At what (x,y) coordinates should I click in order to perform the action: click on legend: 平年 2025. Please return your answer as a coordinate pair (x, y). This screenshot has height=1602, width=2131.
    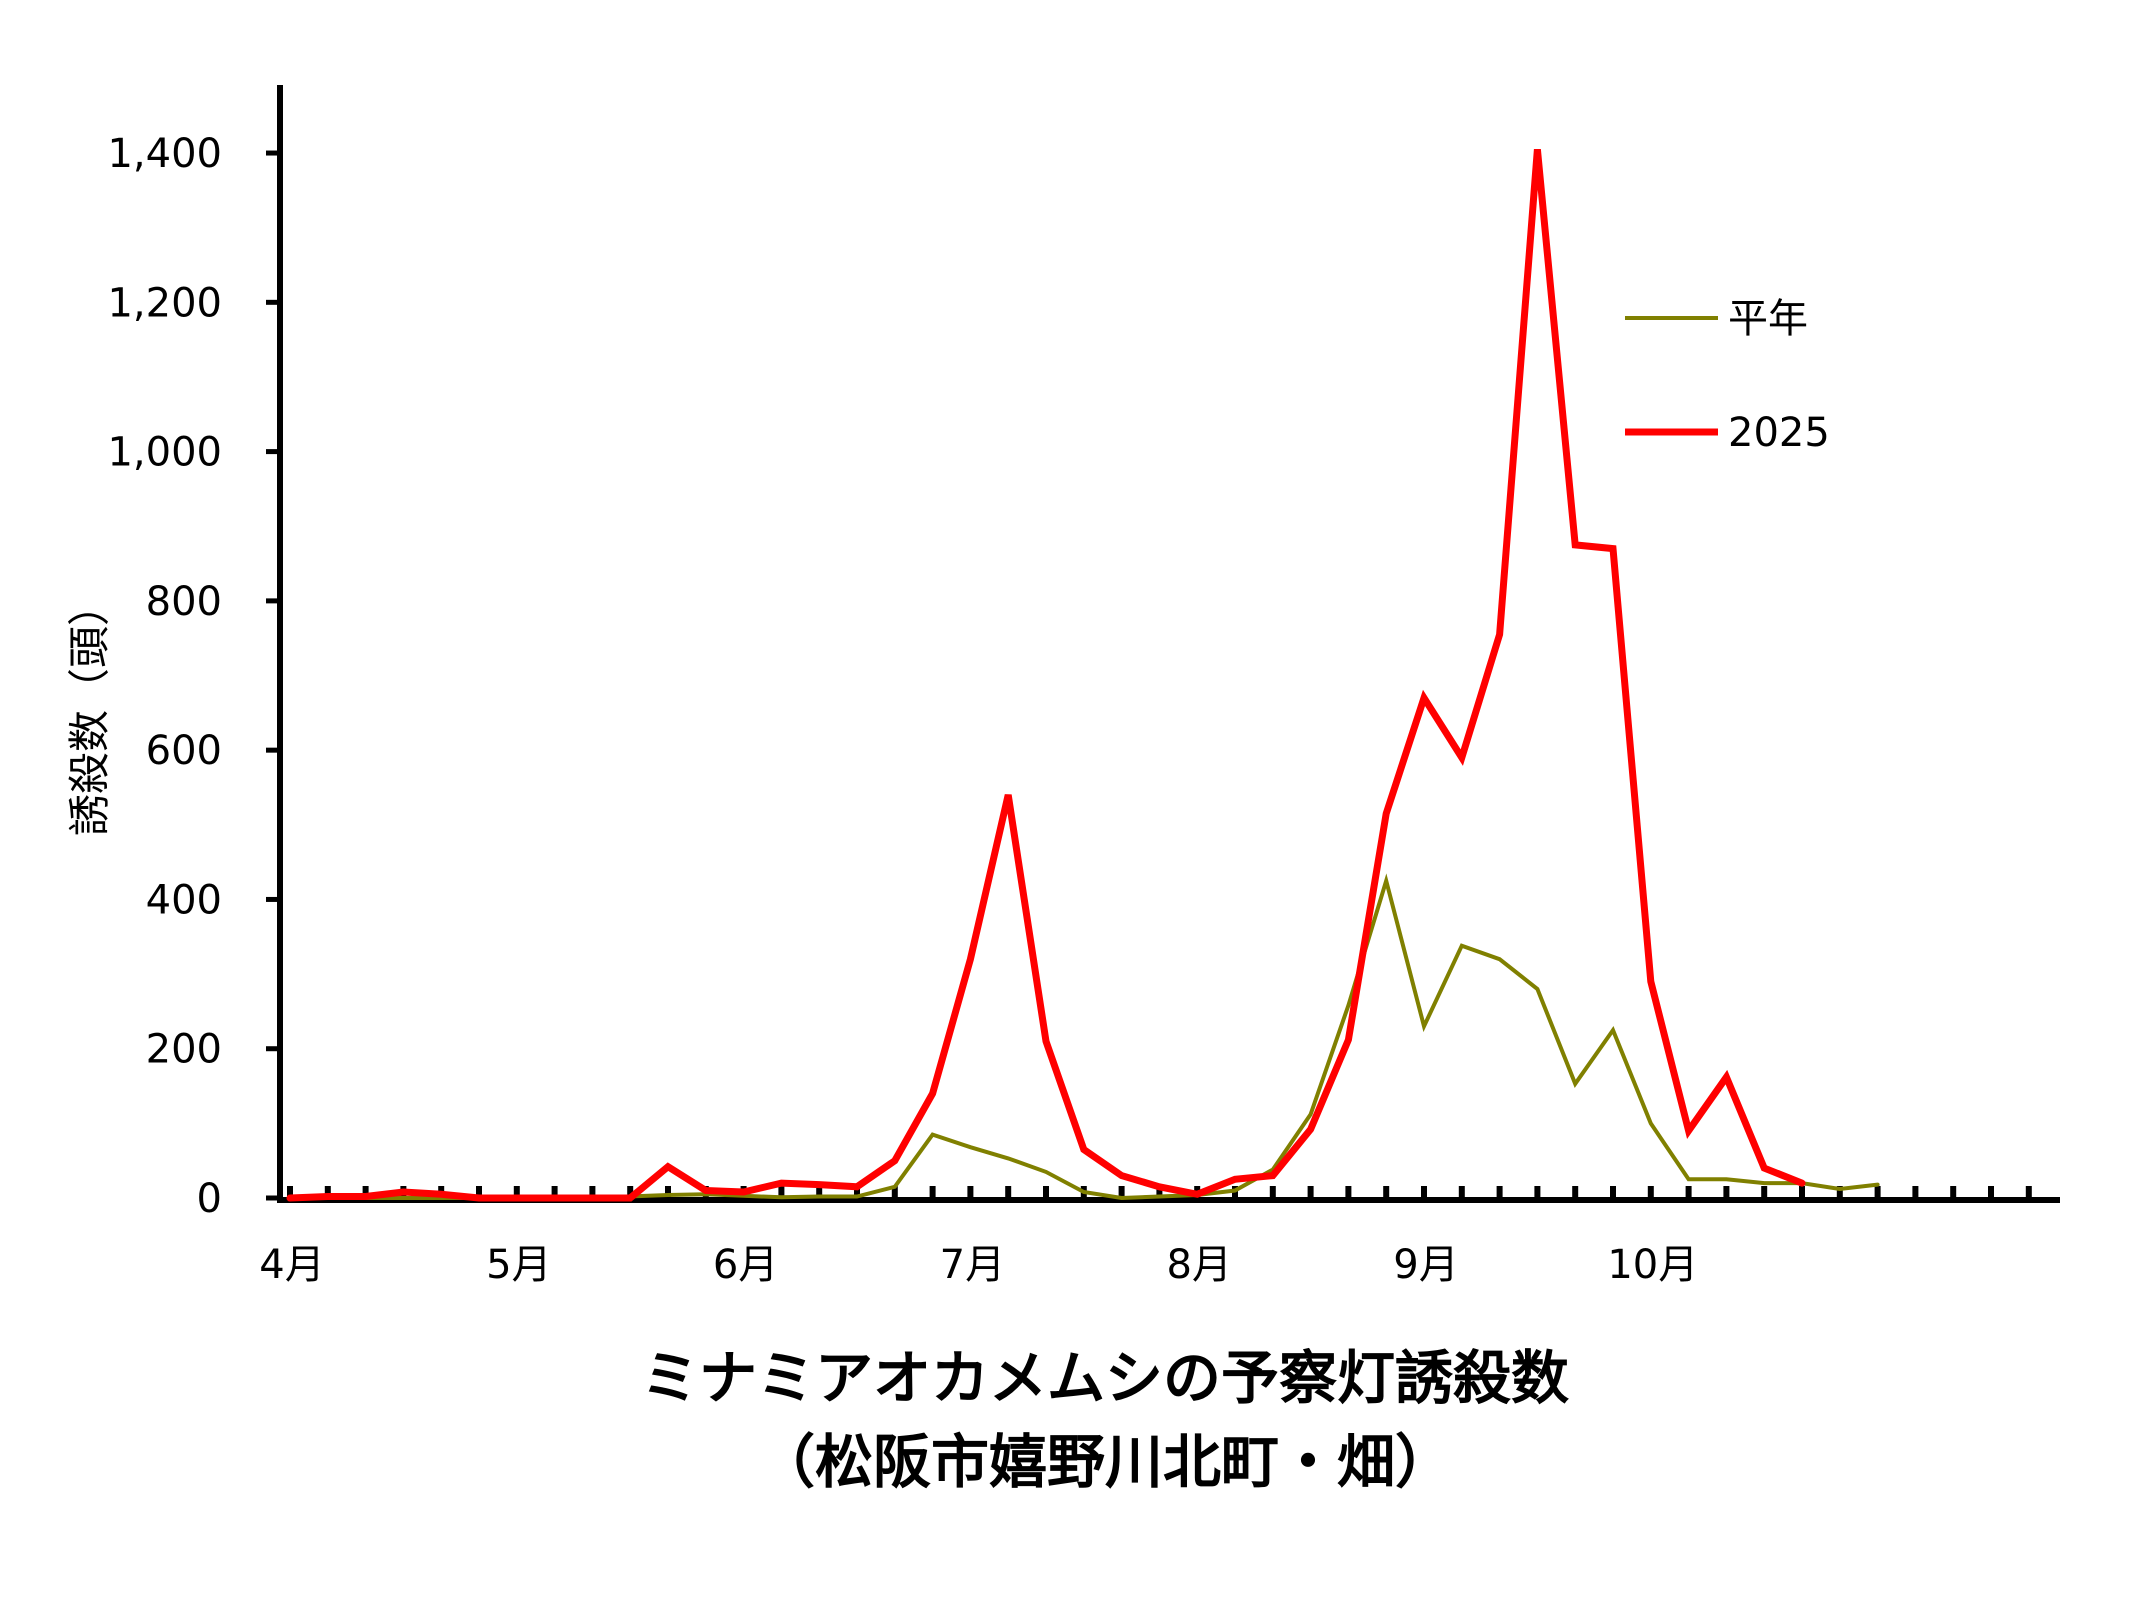
    Looking at the image, I should click on (1727, 376).